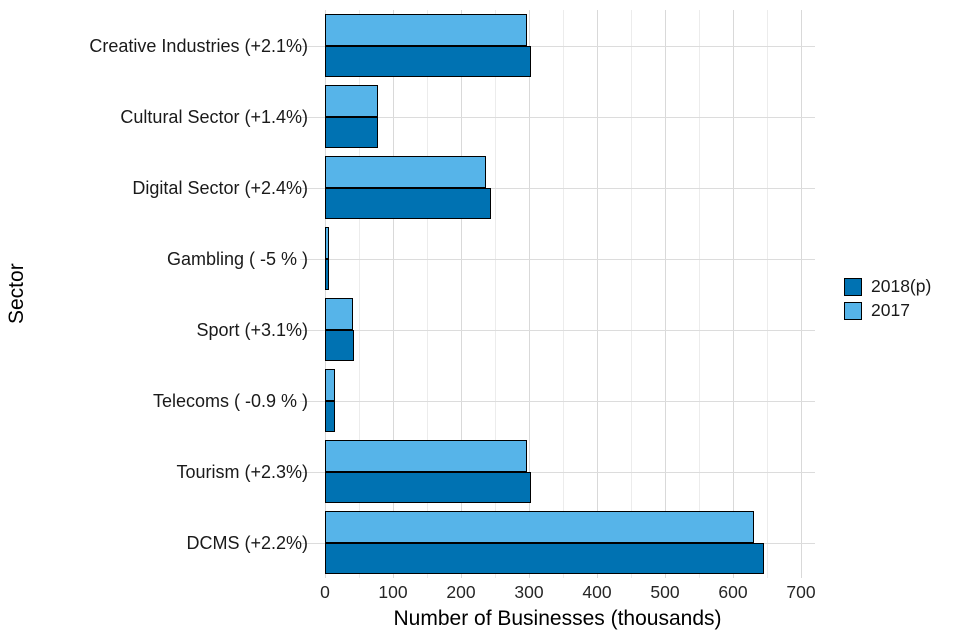 This screenshot has width=960, height=640. I want to click on legend-key-2018p-swatch, so click(853, 286).